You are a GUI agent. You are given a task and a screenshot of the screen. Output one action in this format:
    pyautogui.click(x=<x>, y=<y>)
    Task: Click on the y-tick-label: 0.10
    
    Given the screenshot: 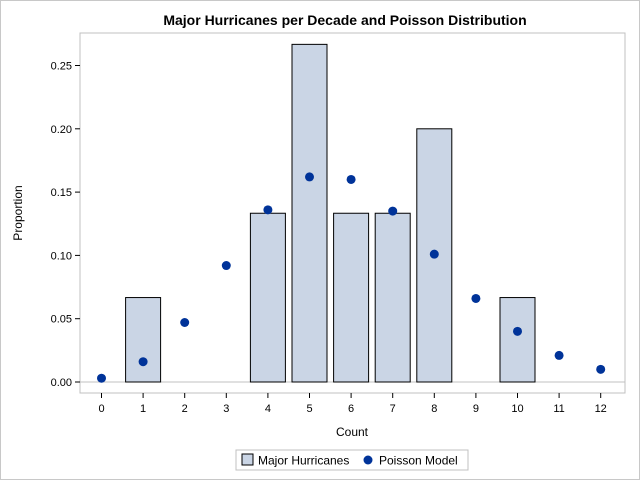 What is the action you would take?
    pyautogui.click(x=61, y=256)
    